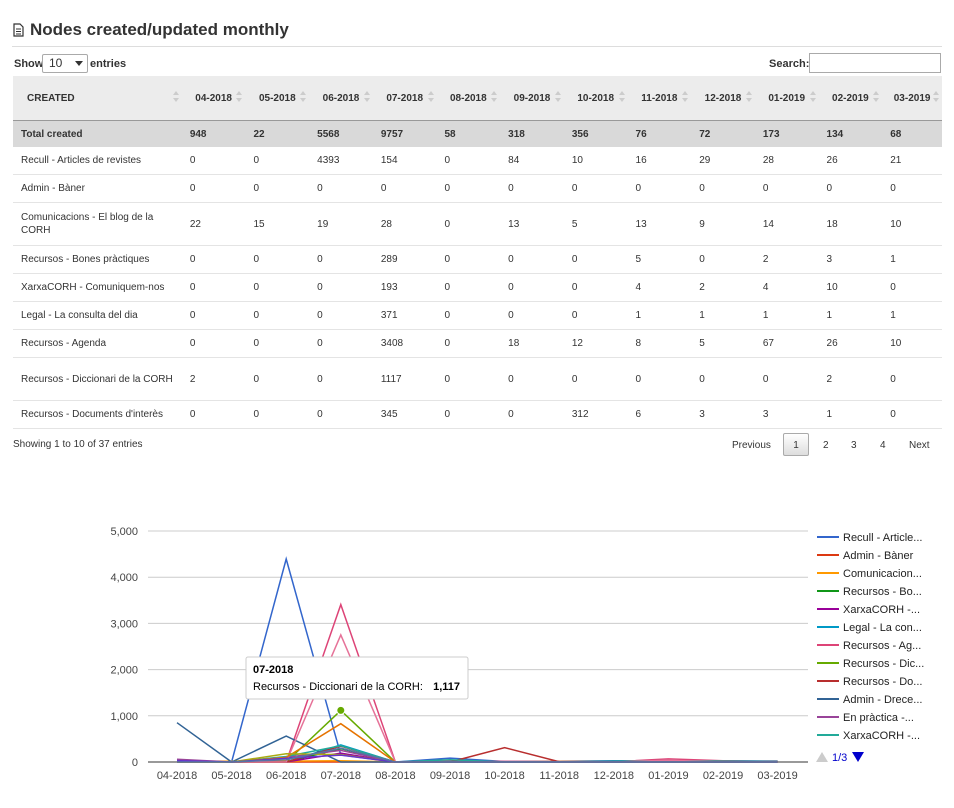 This screenshot has width=954, height=808. I want to click on x-tick-label: 11-2018, so click(559, 776).